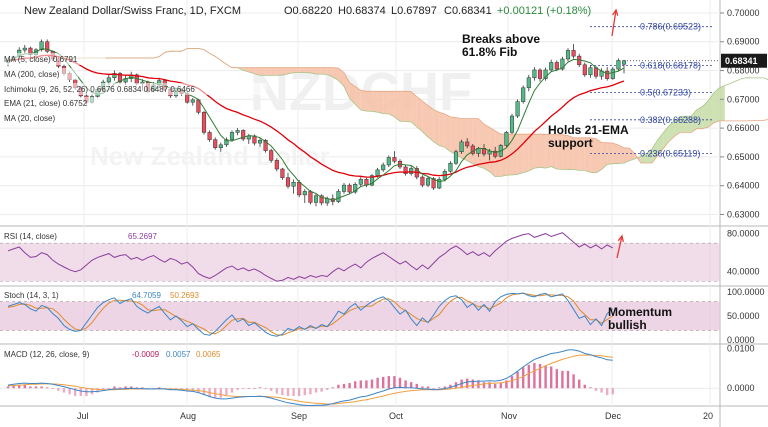  I want to click on price-up-arrow-shaft, so click(614, 23).